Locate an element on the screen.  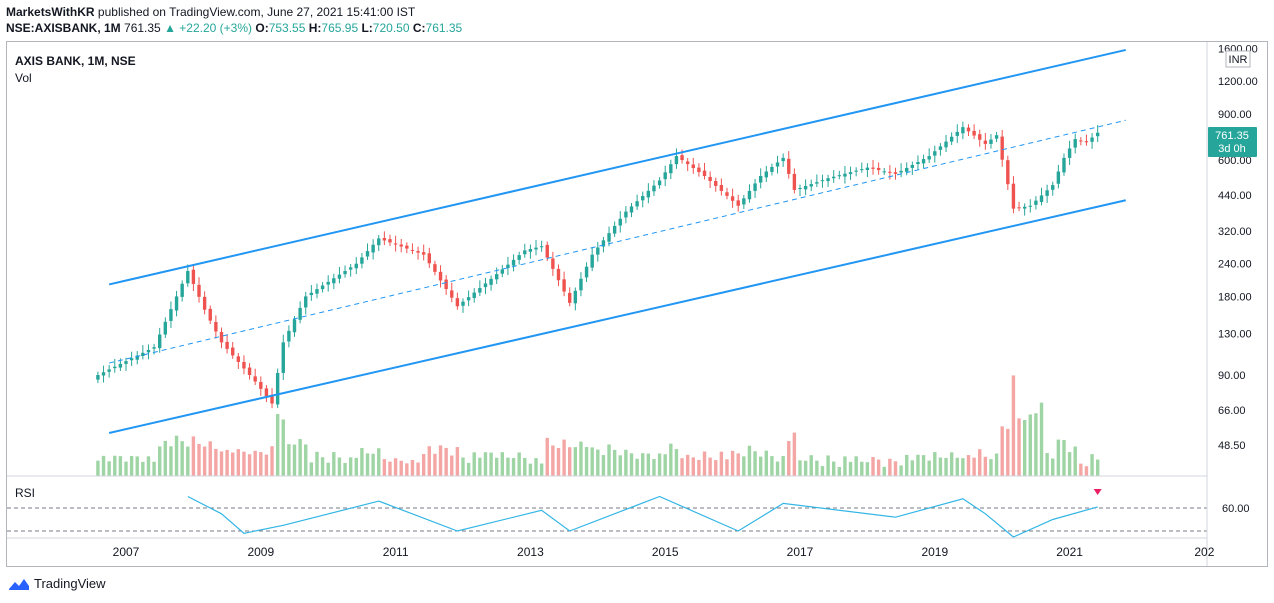
price-change: ▲ +22.20 (+3%) is located at coordinates (208, 28).